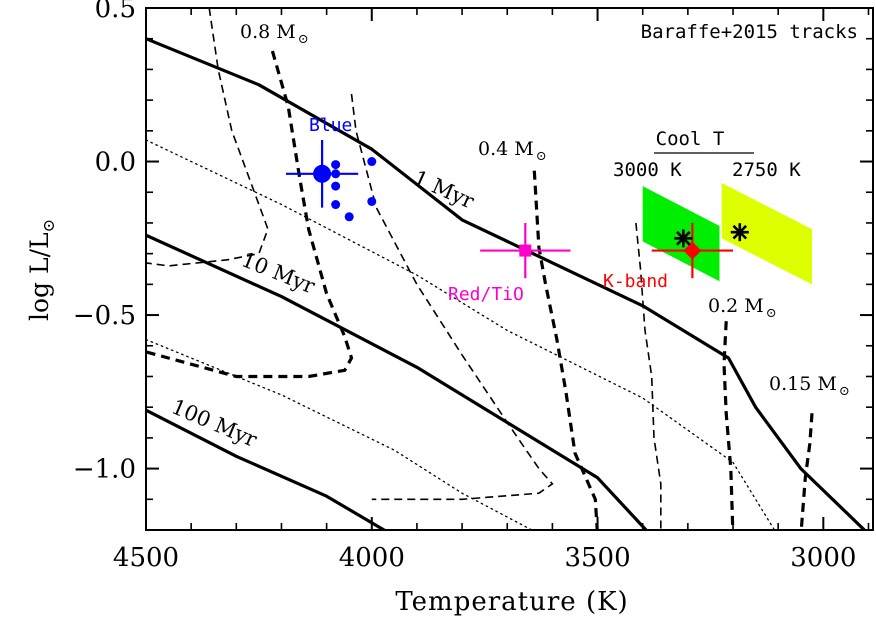 The height and width of the screenshot is (619, 876). I want to click on point-k-band, so click(692, 250).